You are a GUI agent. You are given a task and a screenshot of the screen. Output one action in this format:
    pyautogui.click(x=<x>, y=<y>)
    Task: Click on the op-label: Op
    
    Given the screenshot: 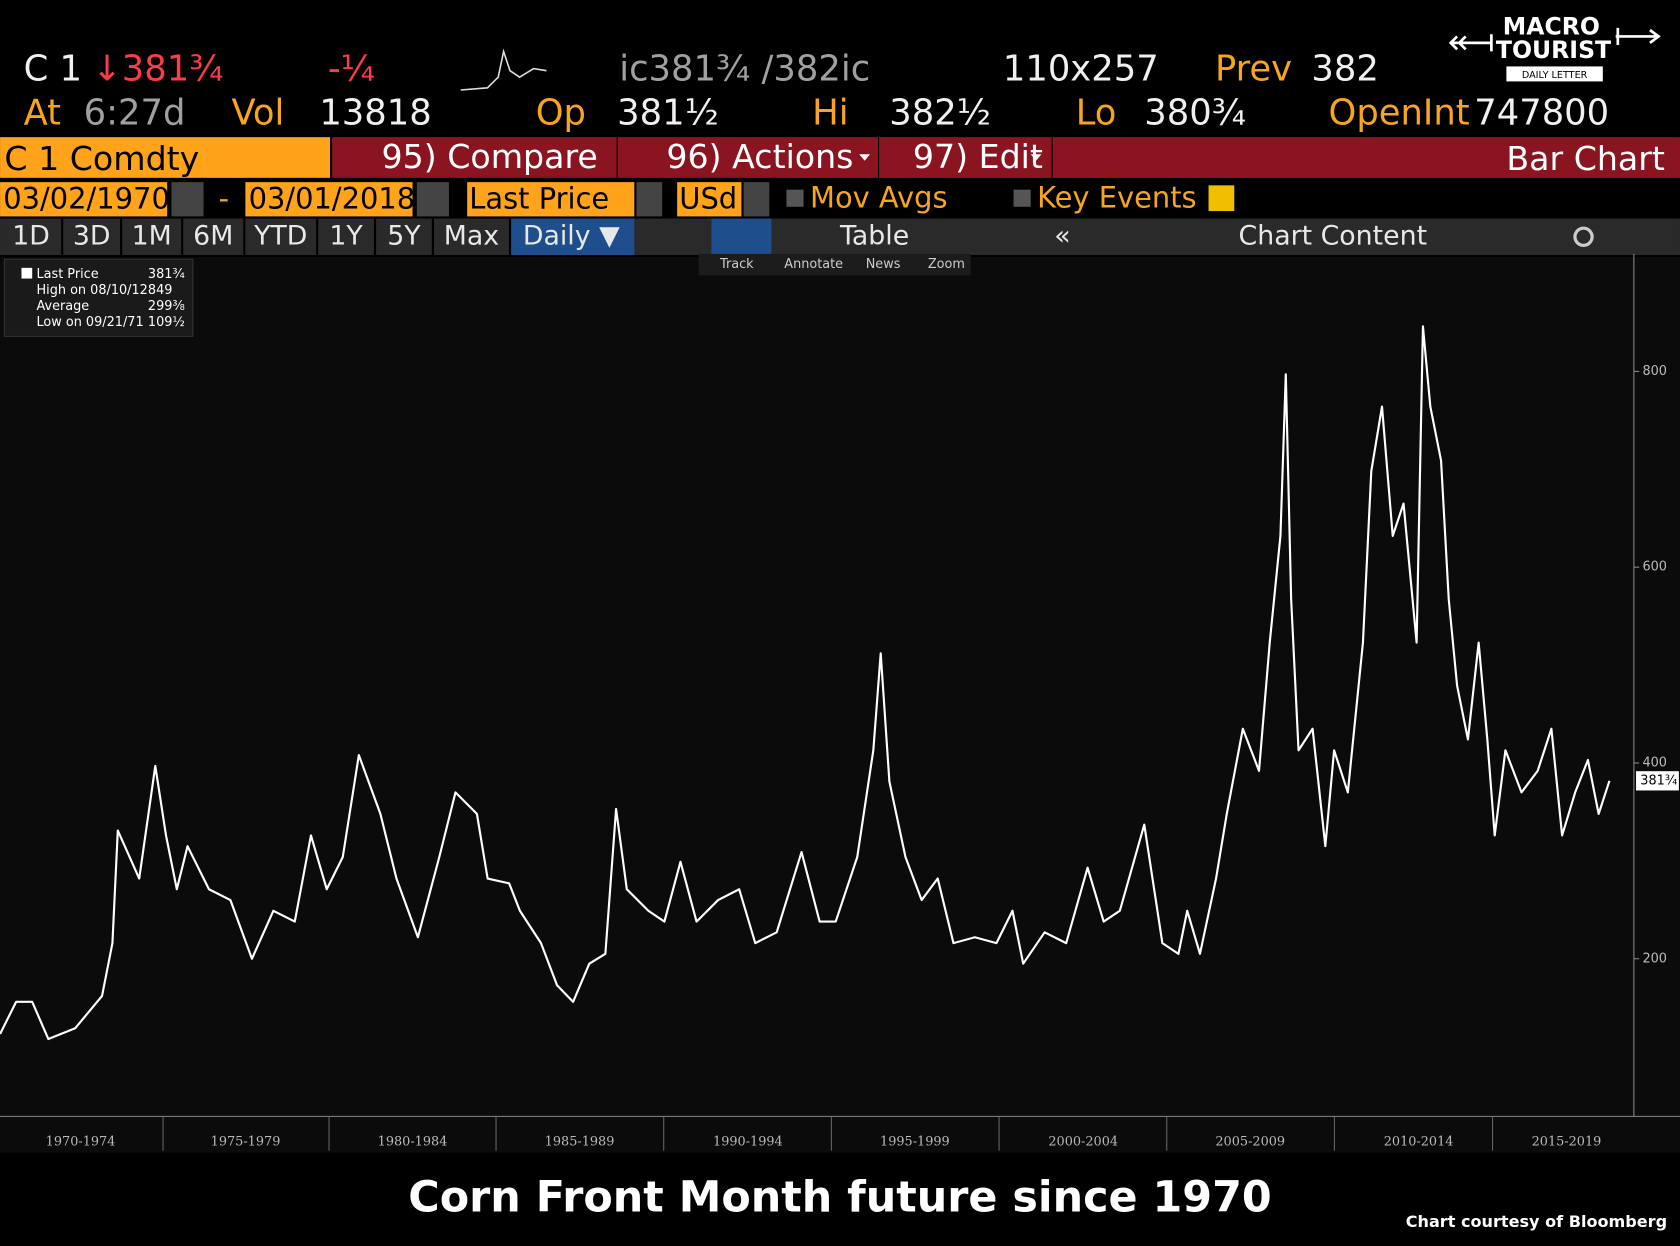 What is the action you would take?
    pyautogui.click(x=561, y=113)
    